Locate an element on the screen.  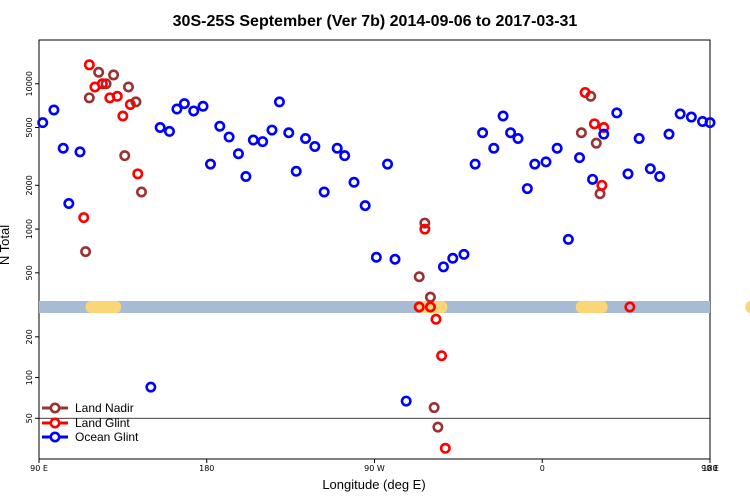
separator-band-highlights is located at coordinates (417, 307).